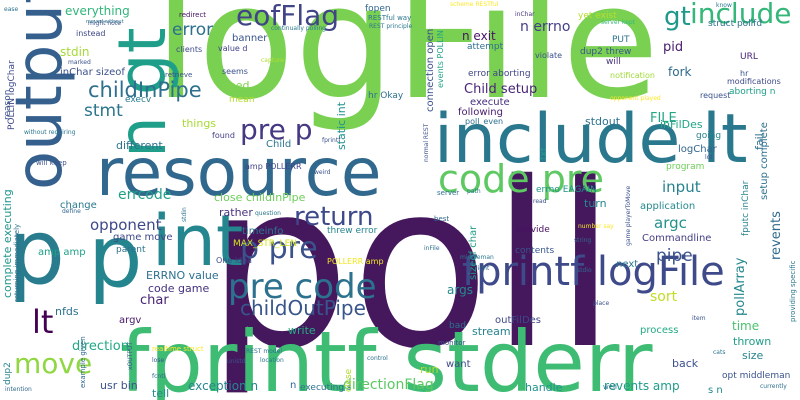 Image resolution: width=800 pixels, height=400 pixels. I want to click on word-found: found, so click(223, 135).